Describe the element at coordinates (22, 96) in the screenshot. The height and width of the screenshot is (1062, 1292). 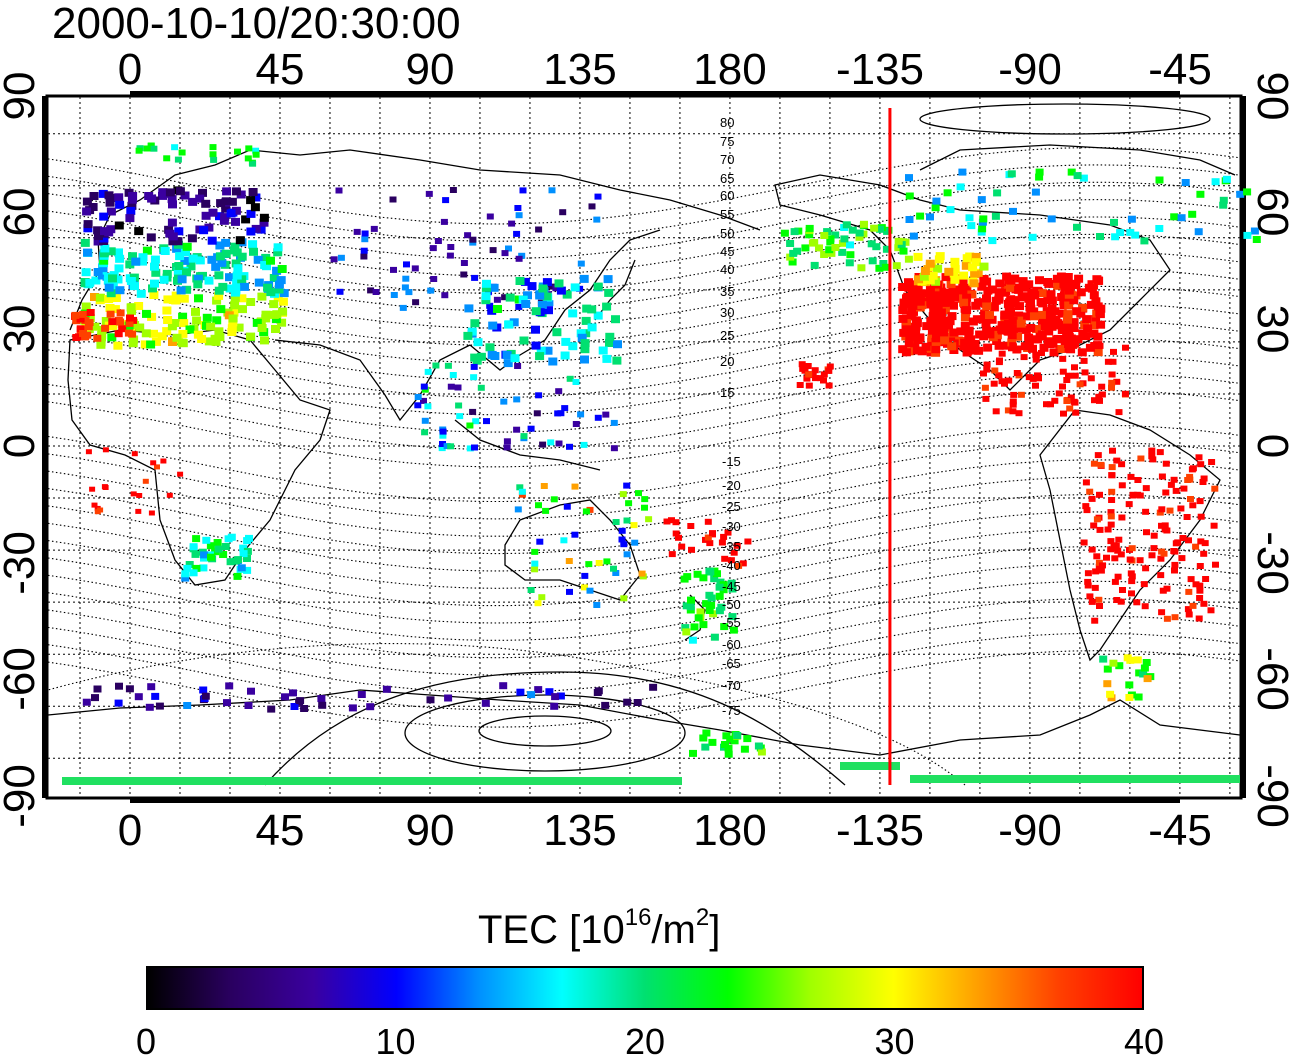
I see `y-tick-left: 90` at that location.